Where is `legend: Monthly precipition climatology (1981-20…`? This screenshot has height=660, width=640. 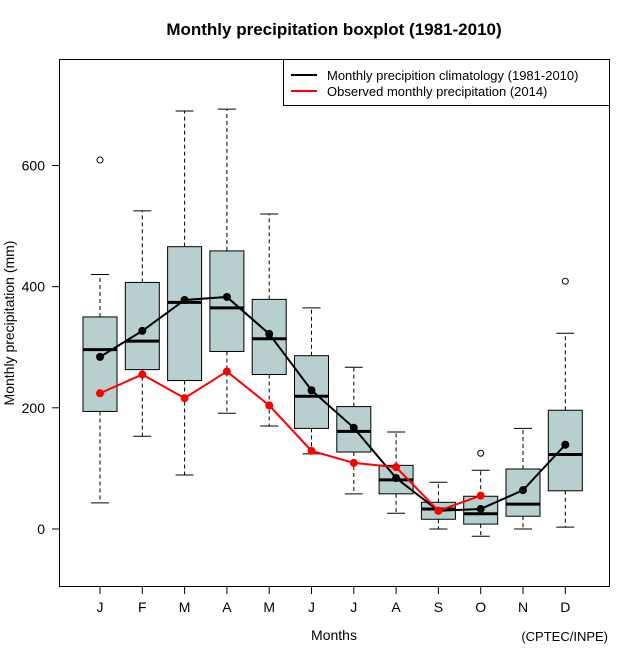 legend: Monthly precipition climatology (1981-20… is located at coordinates (446, 82).